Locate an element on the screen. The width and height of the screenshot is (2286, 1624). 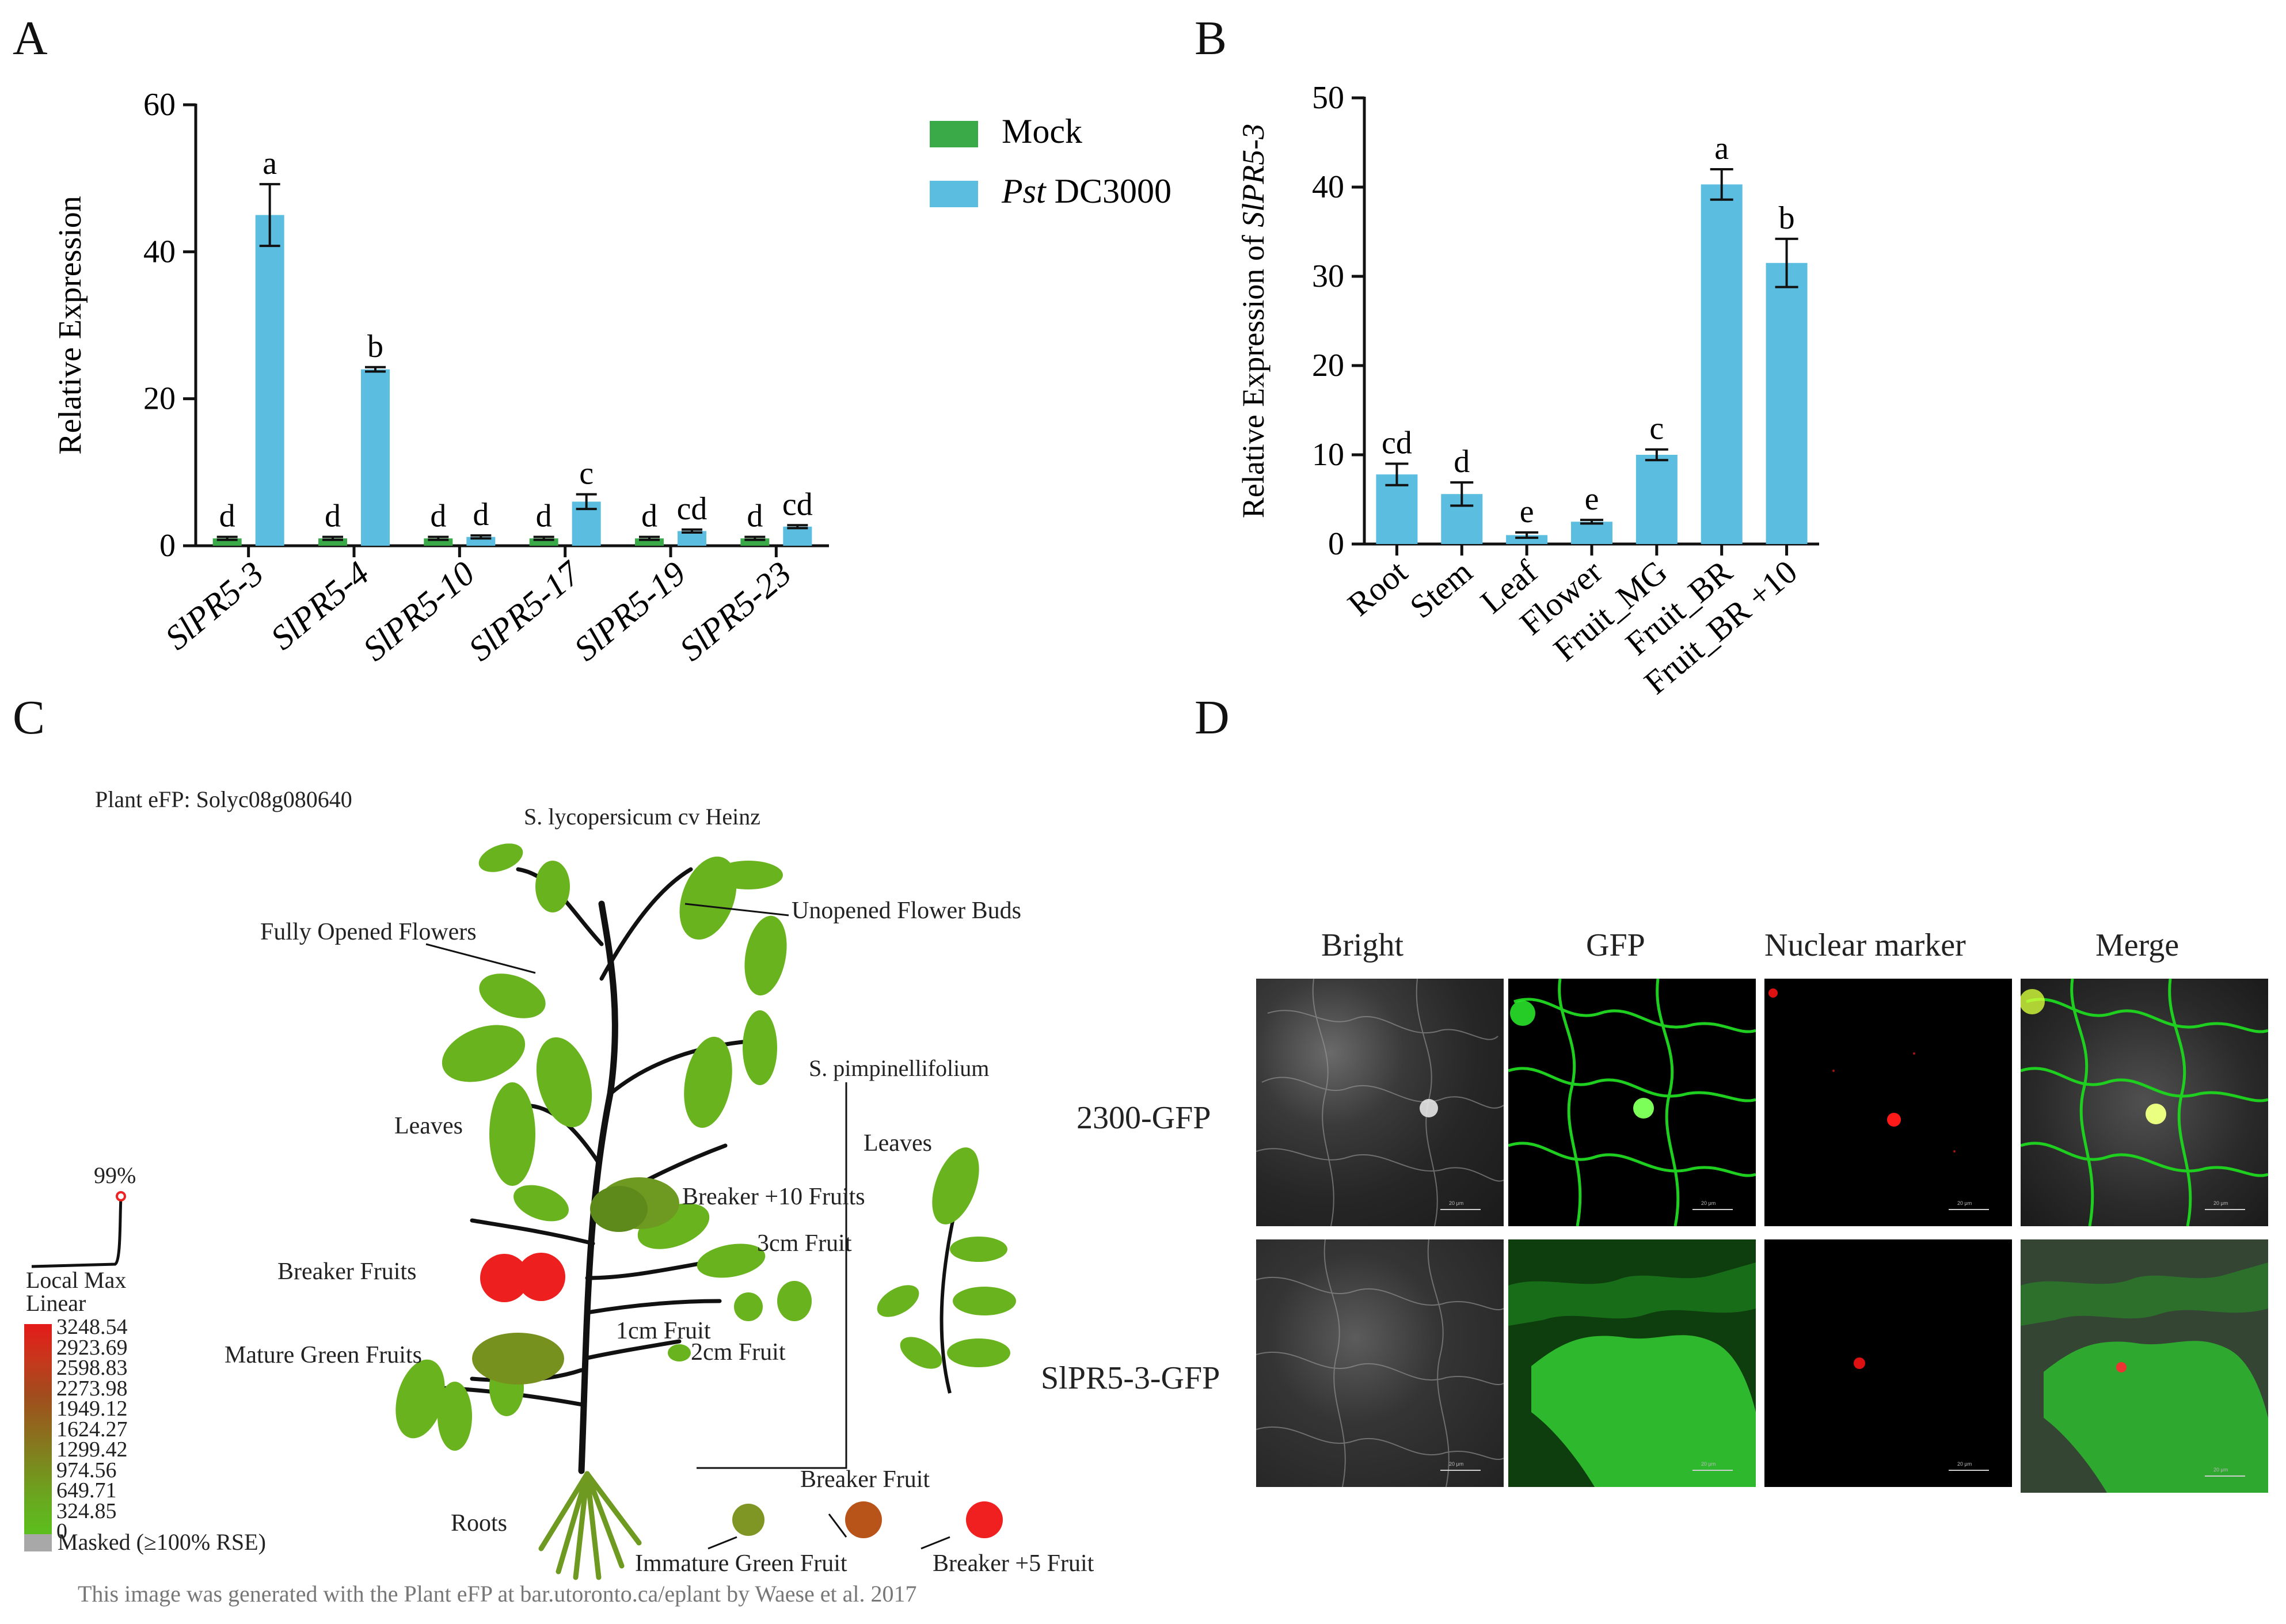
col-label-gfp: GFP is located at coordinates (1615, 945).